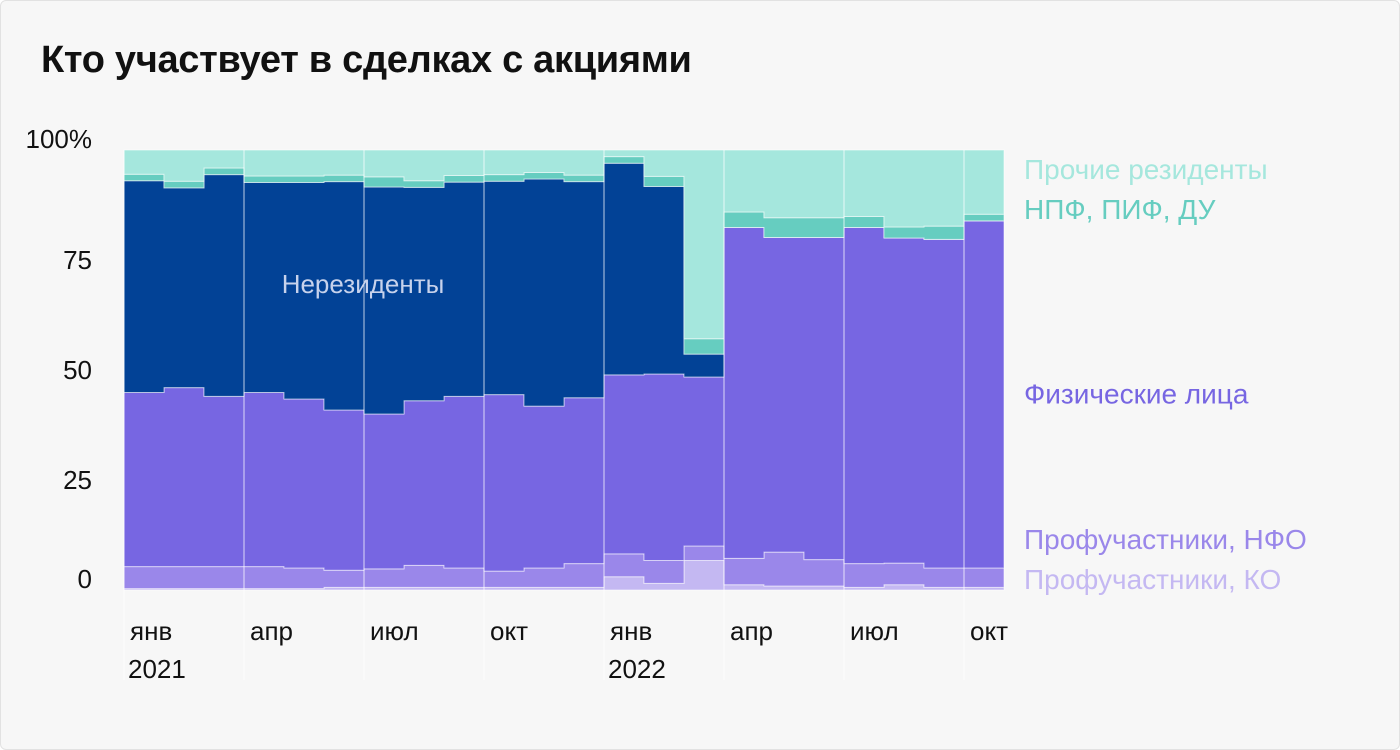  I want to click on legend-label-individuals: Физические лица, so click(1136, 393).